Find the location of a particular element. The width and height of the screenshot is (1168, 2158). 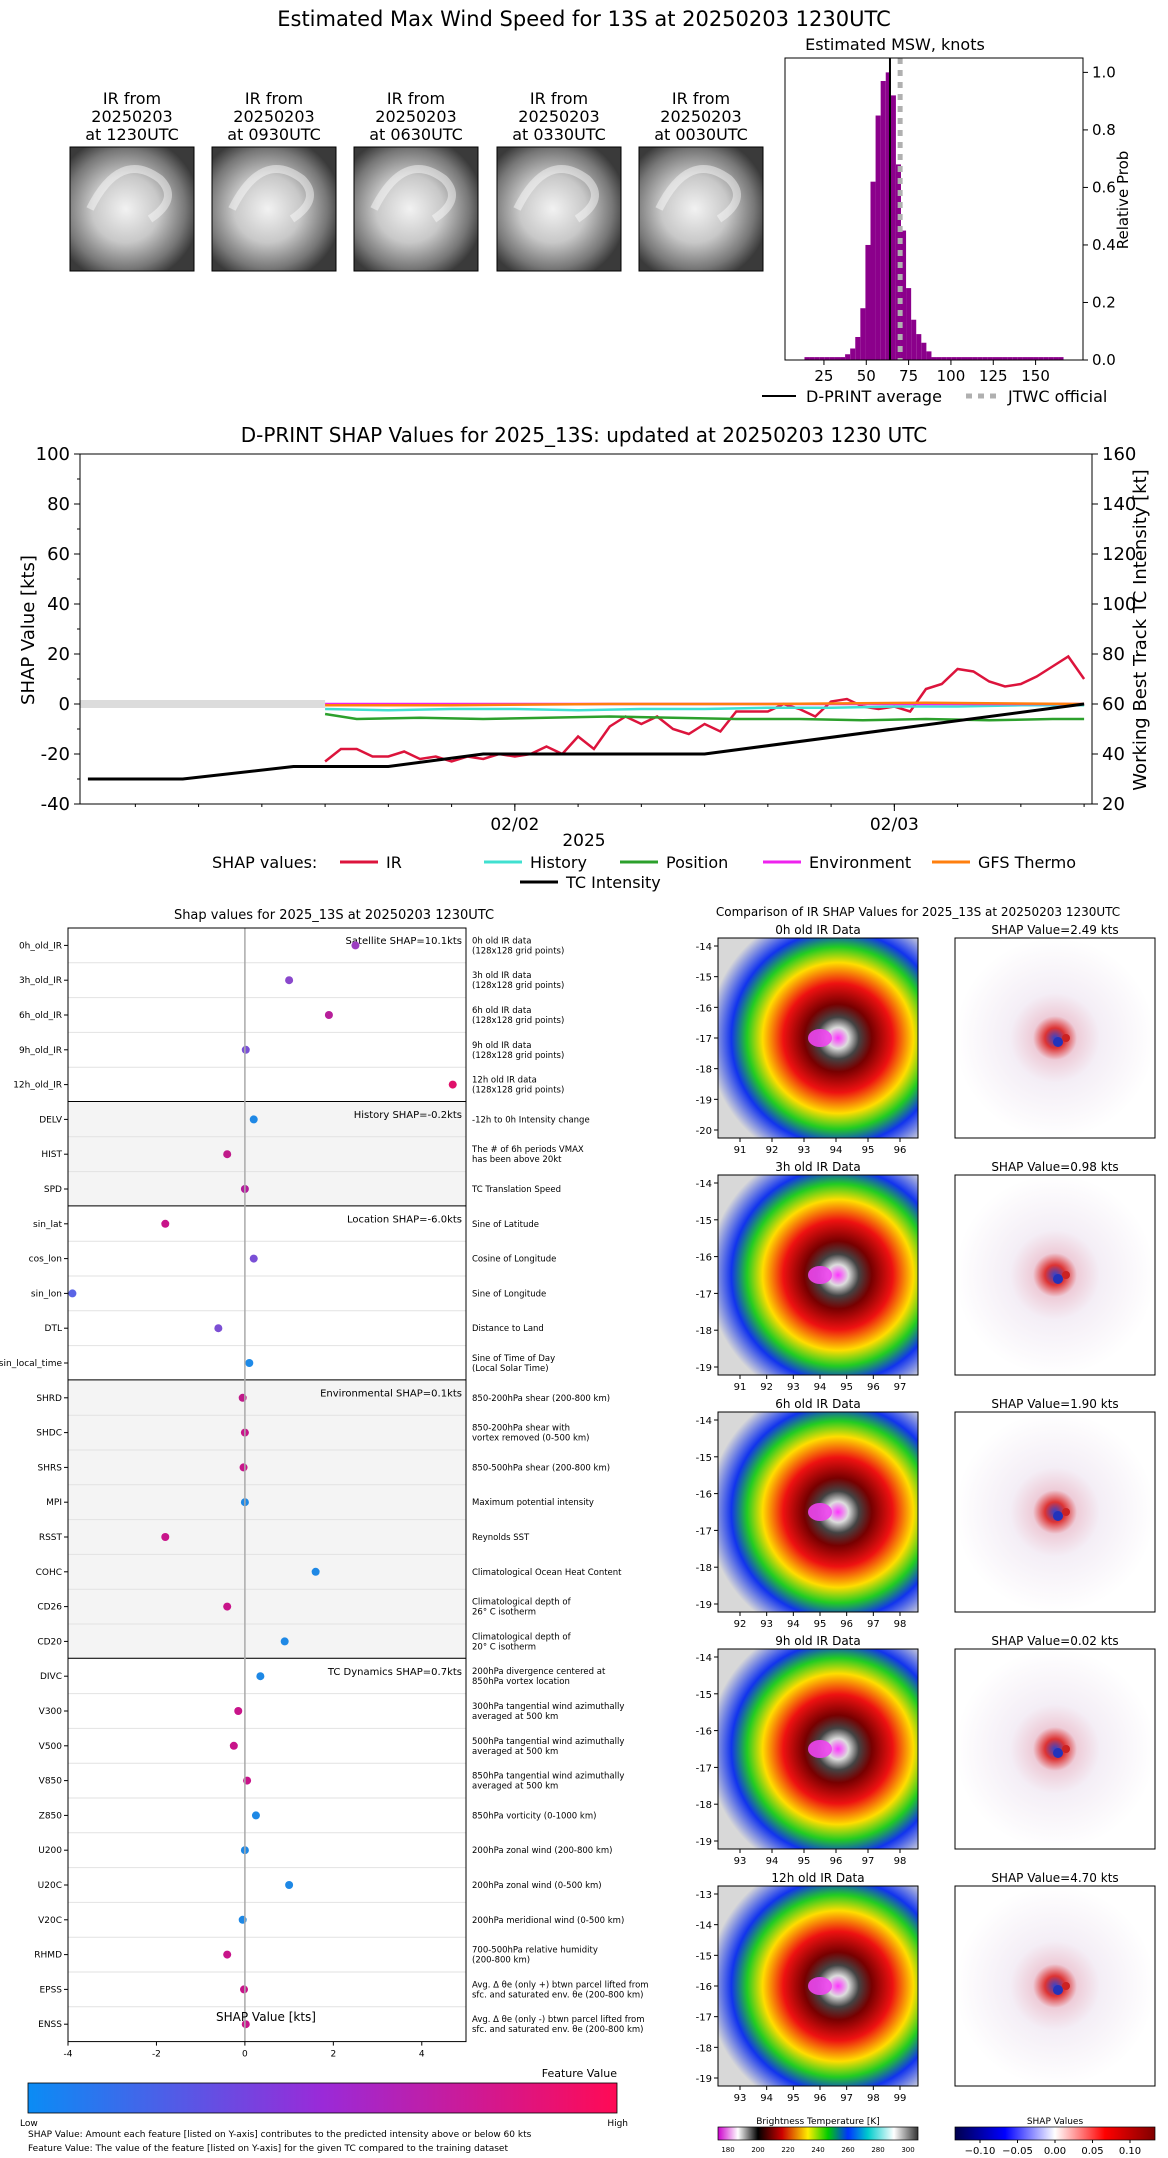

feature-description-line: sfc. and saturated env. θe (200-800 km) is located at coordinates (558, 2030).